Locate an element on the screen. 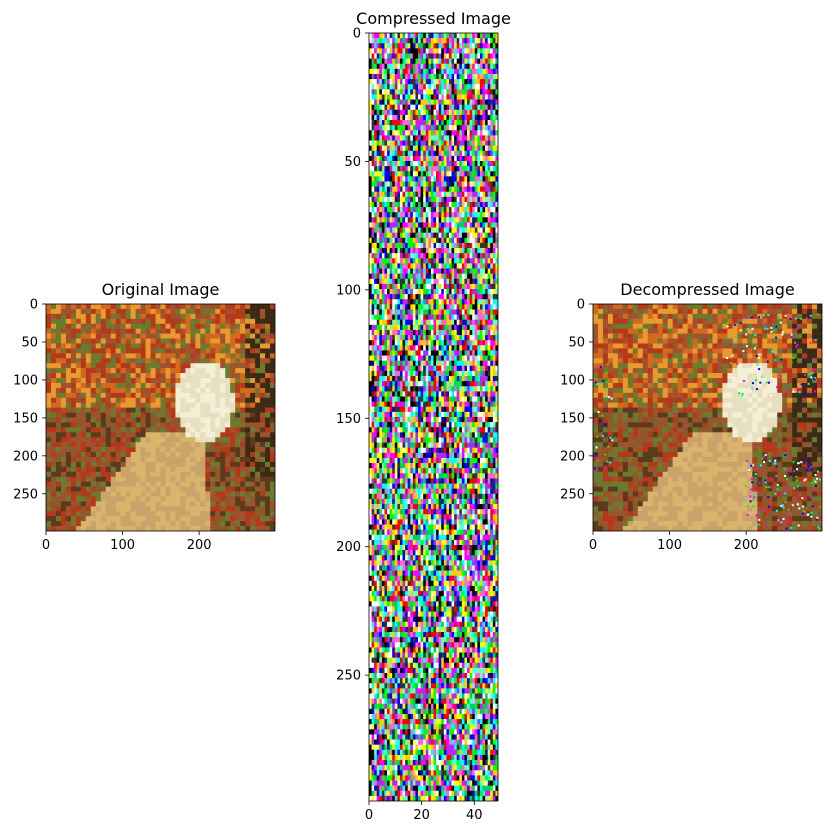 The width and height of the screenshot is (831, 836). compressed-image-pixels is located at coordinates (433, 417).